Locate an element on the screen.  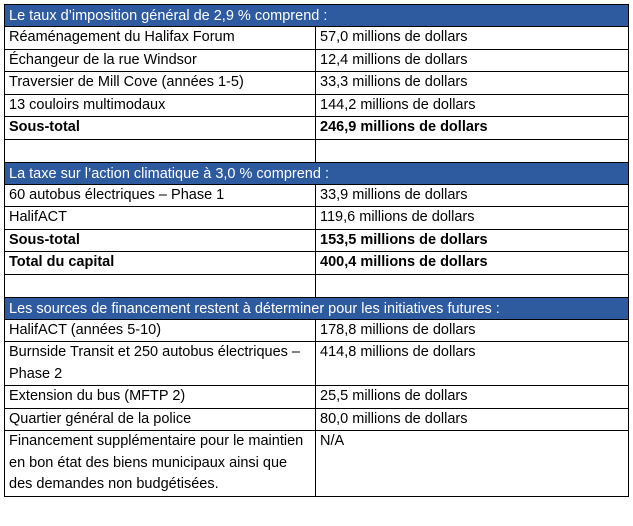
total-label: Total du capital is located at coordinates (160, 263).